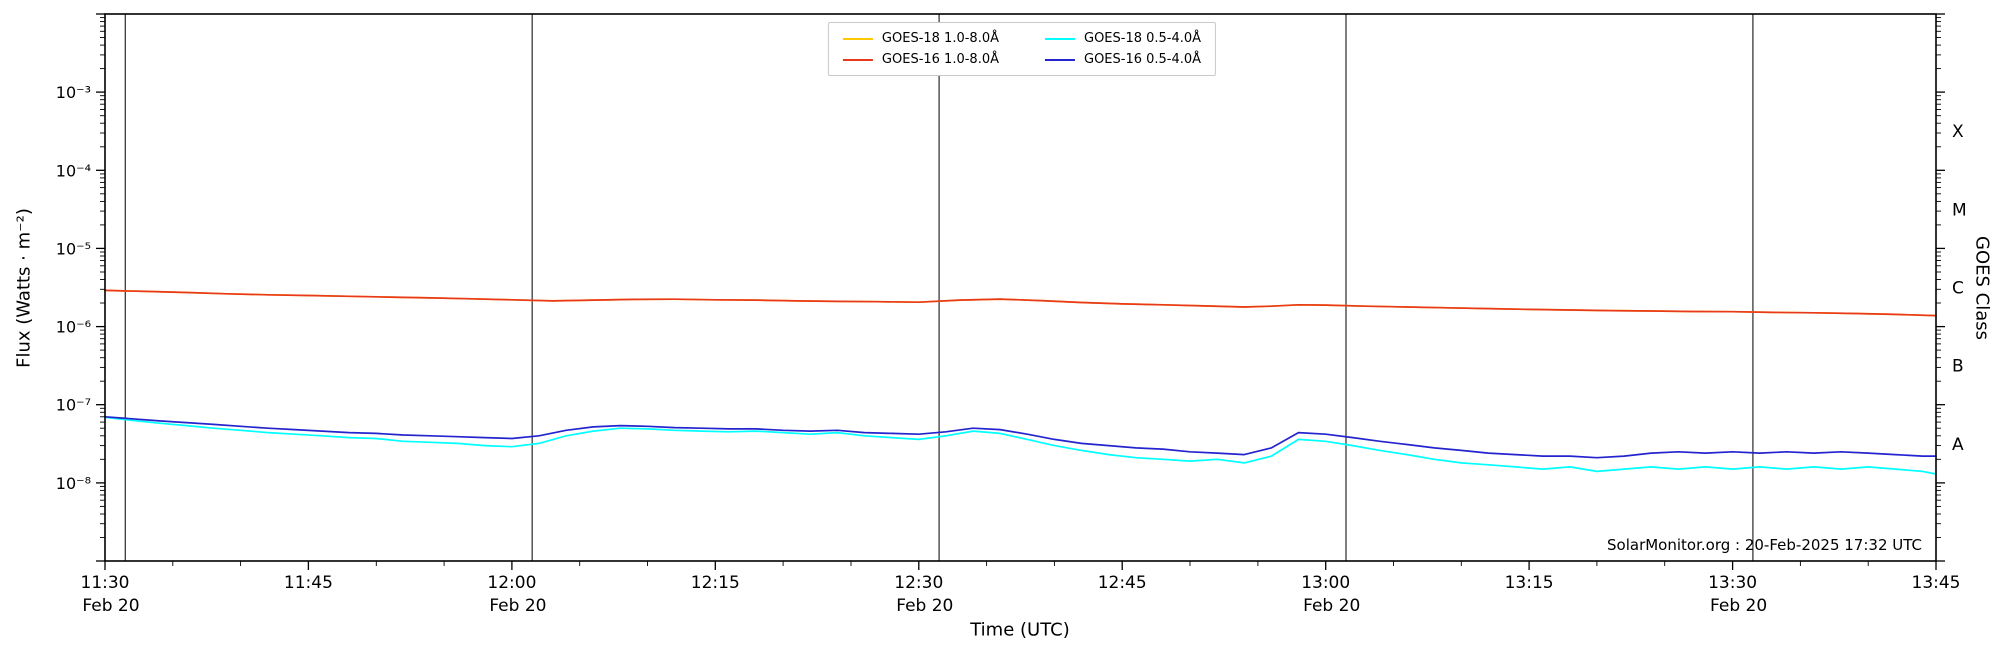 The width and height of the screenshot is (2000, 650). I want to click on y-tick-label: 10⁻⁷, so click(73, 405).